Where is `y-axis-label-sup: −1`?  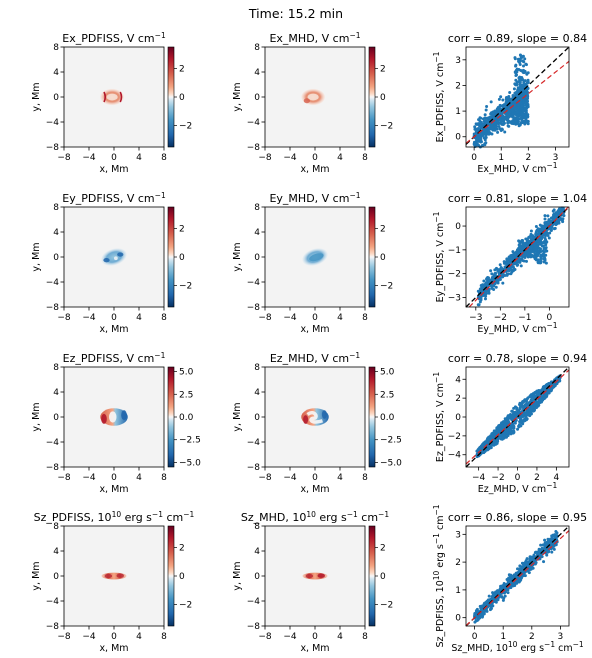 y-axis-label-sup: −1 is located at coordinates (436, 377).